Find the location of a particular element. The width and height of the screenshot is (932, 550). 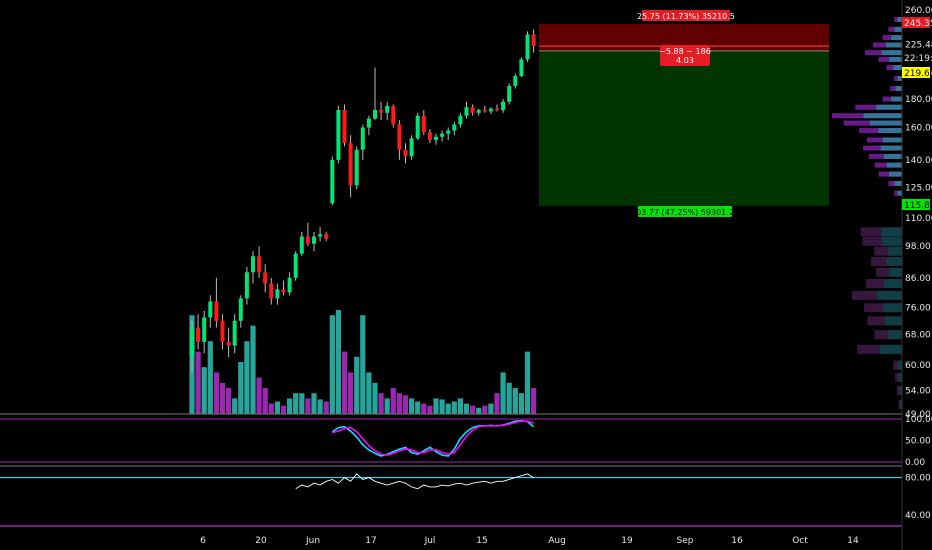

stoch-series-line is located at coordinates (433, 438).